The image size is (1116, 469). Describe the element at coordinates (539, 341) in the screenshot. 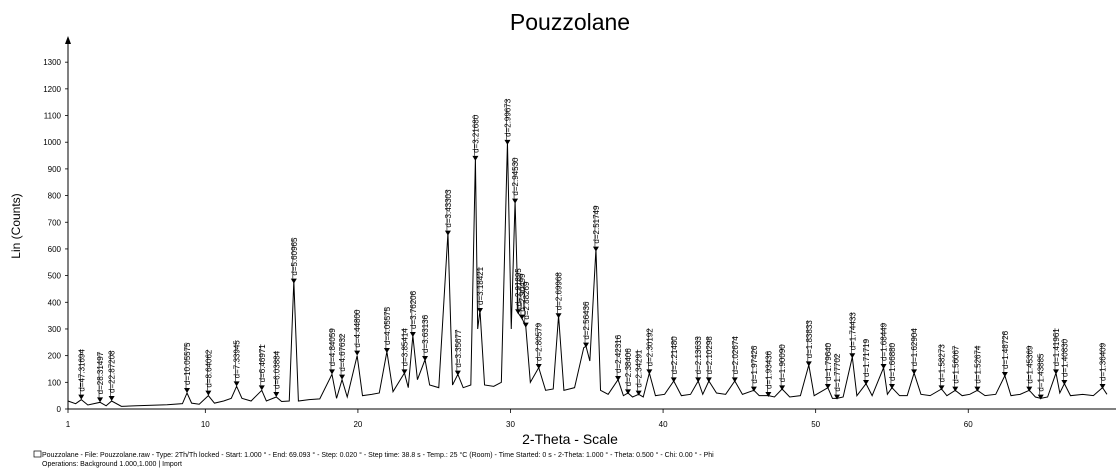

I see `peak-label: d=2.80579` at that location.